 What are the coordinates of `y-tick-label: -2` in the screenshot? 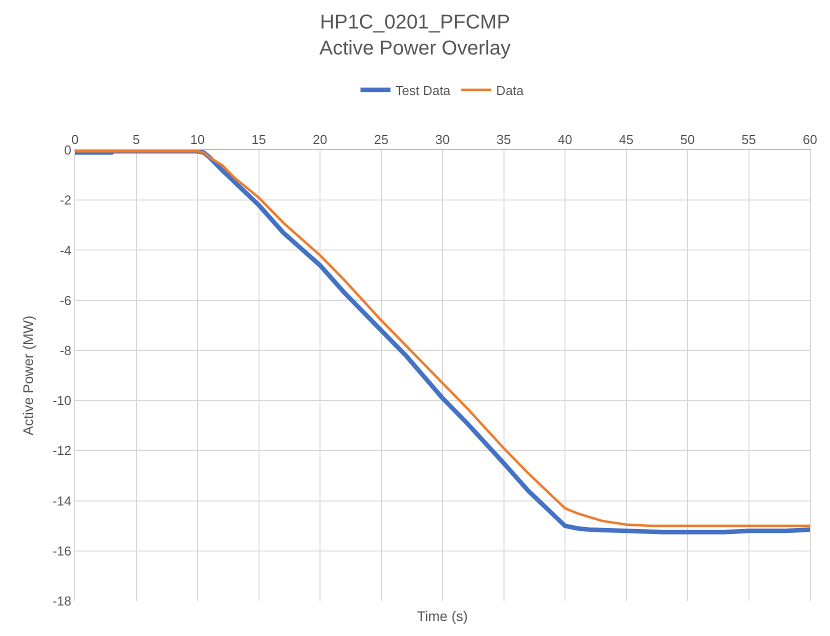 It's located at (66, 200).